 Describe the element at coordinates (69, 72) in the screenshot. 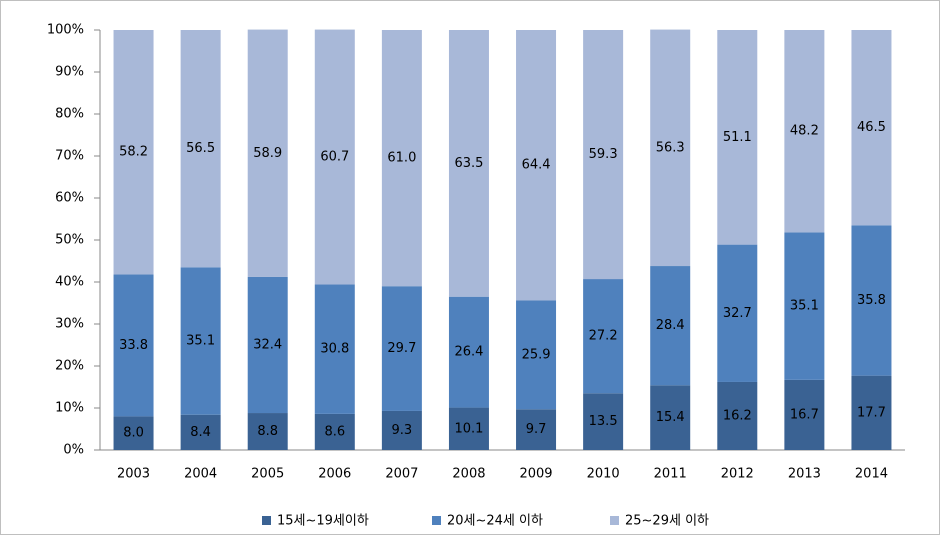

I see `y-tick-label: 90%` at that location.